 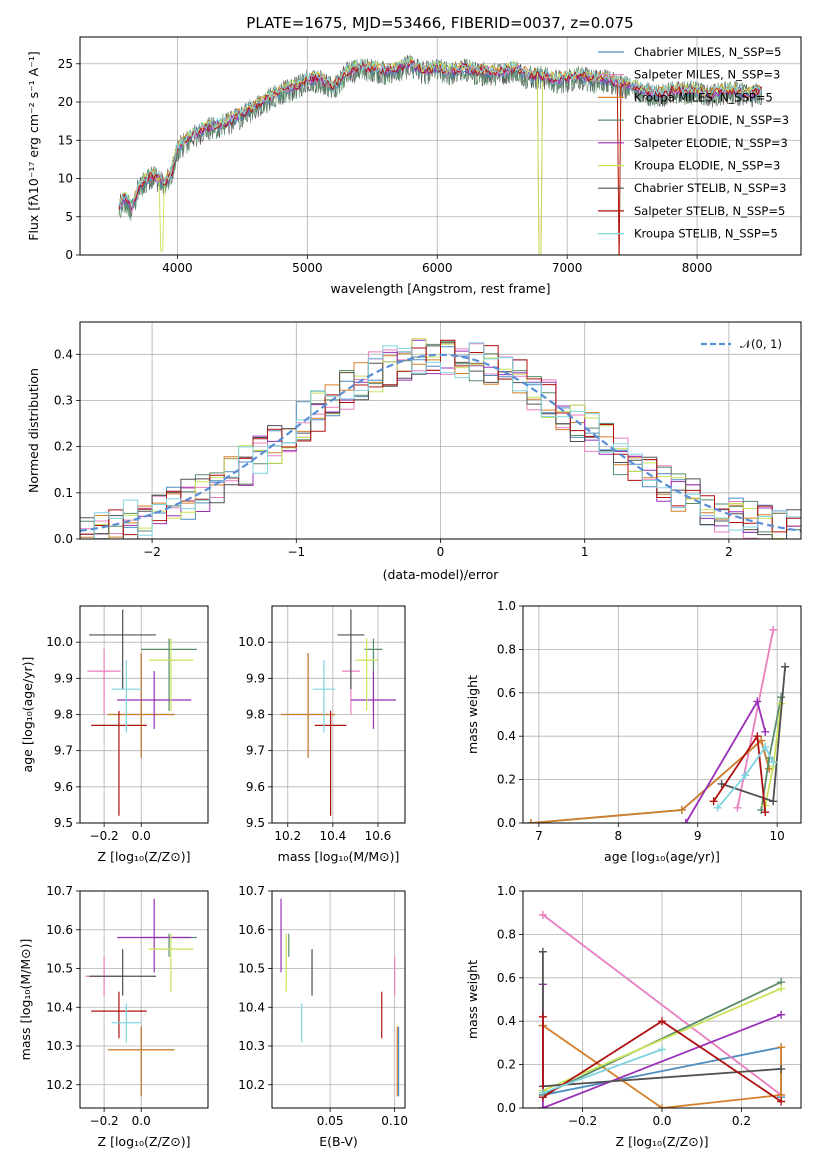 I want to click on y-tick-label: 15, so click(x=65, y=140).